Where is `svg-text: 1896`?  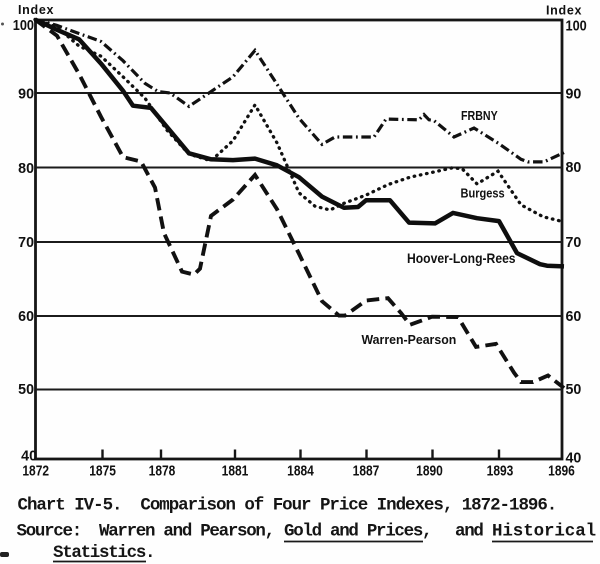
svg-text: 1896 is located at coordinates (561, 470).